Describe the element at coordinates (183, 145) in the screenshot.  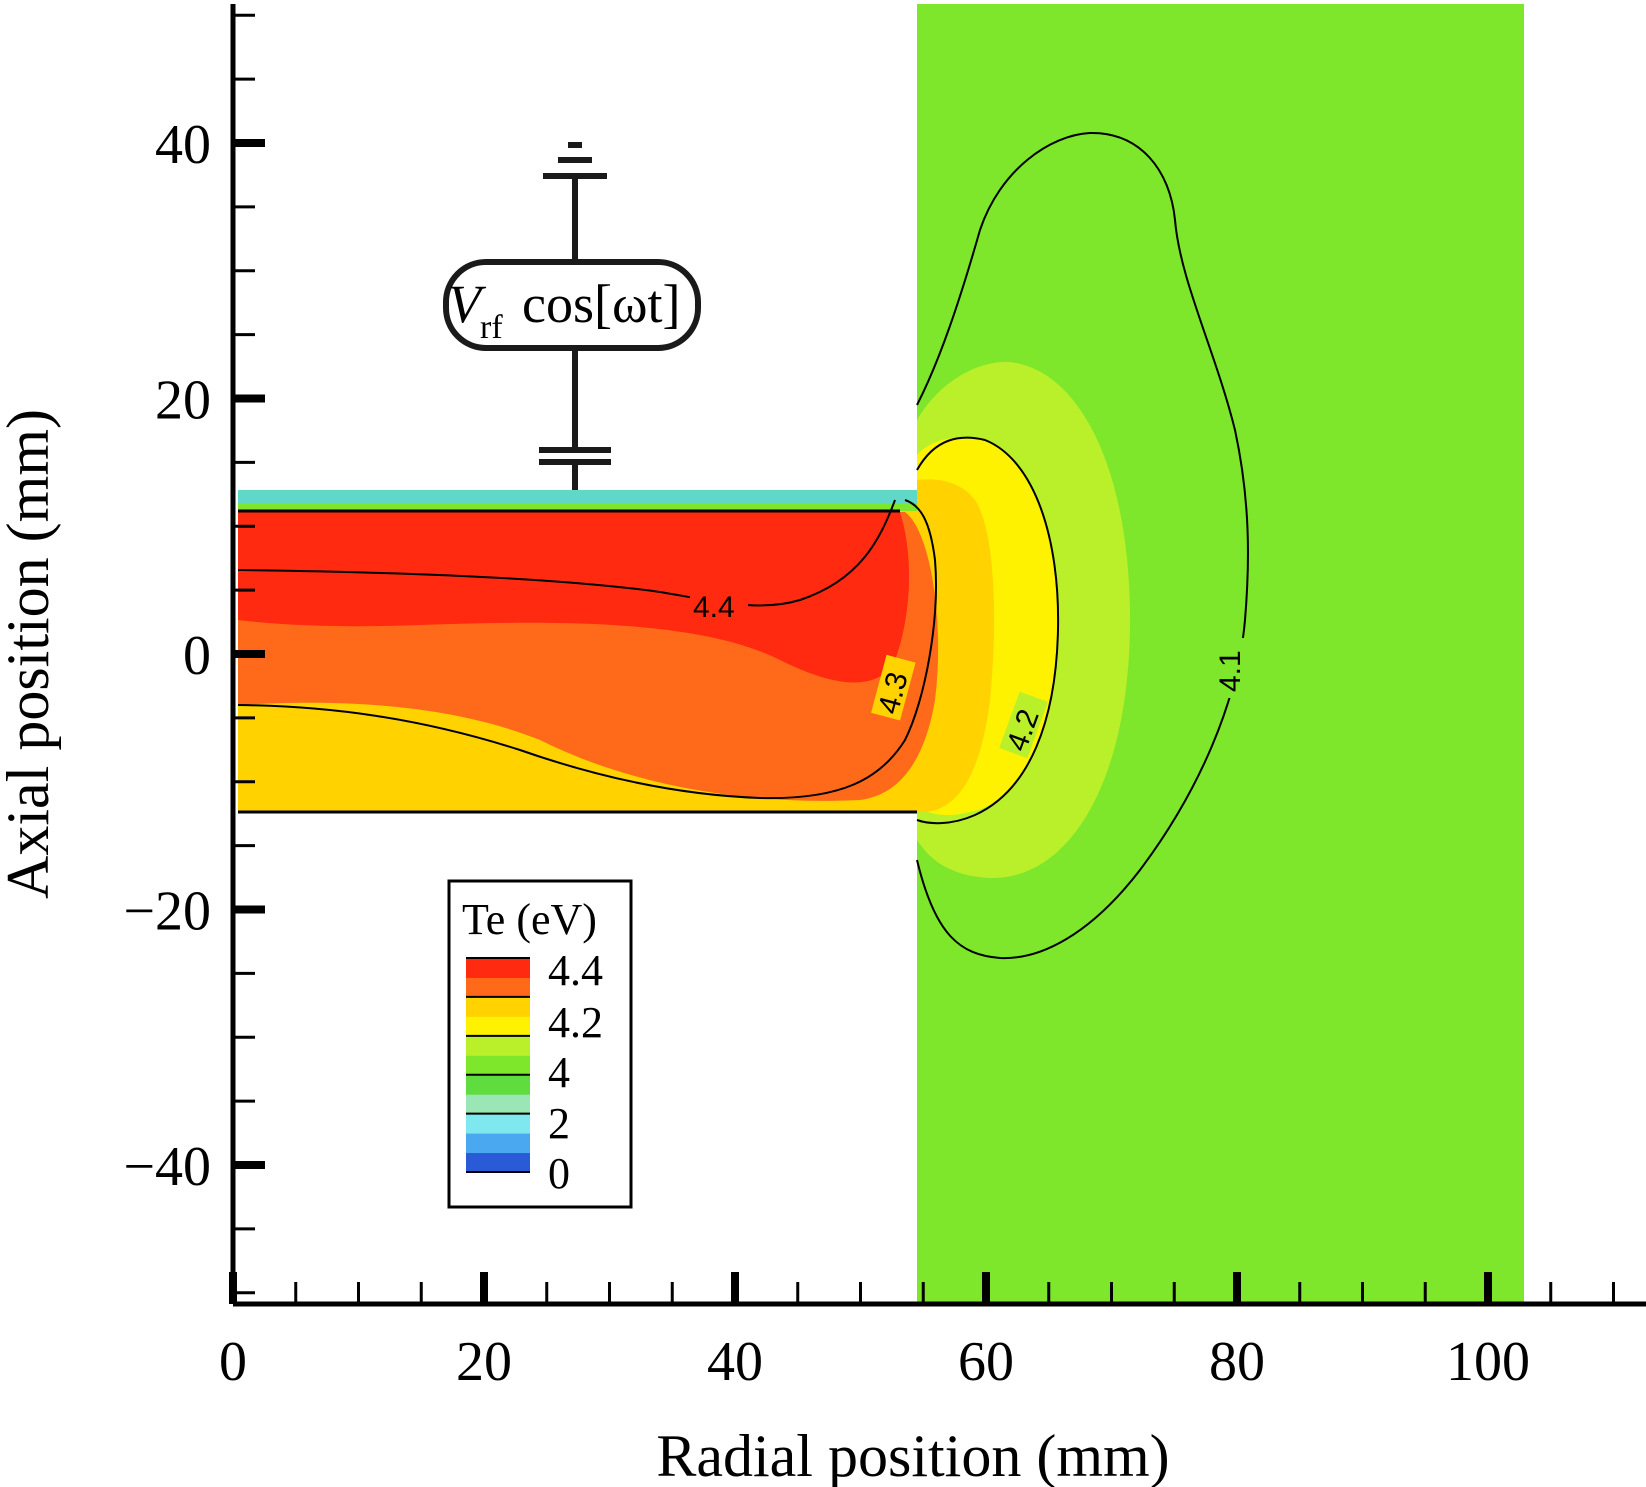
I see `y-tick-label: 40` at that location.